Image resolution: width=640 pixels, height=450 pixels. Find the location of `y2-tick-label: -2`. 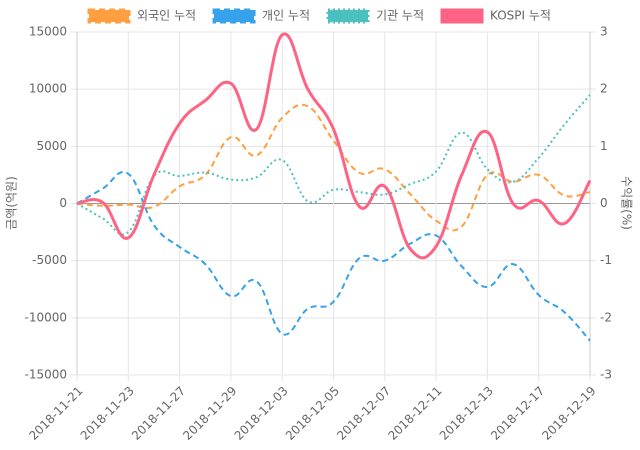

y2-tick-label: -2 is located at coordinates (606, 317).